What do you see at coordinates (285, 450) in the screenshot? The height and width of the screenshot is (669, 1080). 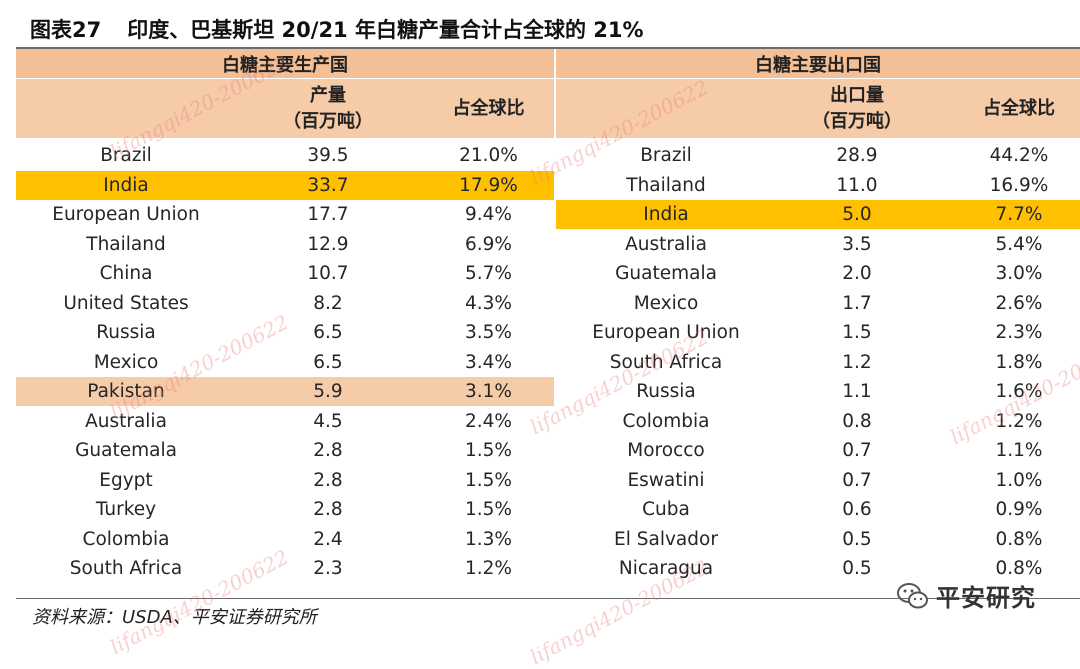 I see `table-row: Guatemala 2.8 1.5%` at bounding box center [285, 450].